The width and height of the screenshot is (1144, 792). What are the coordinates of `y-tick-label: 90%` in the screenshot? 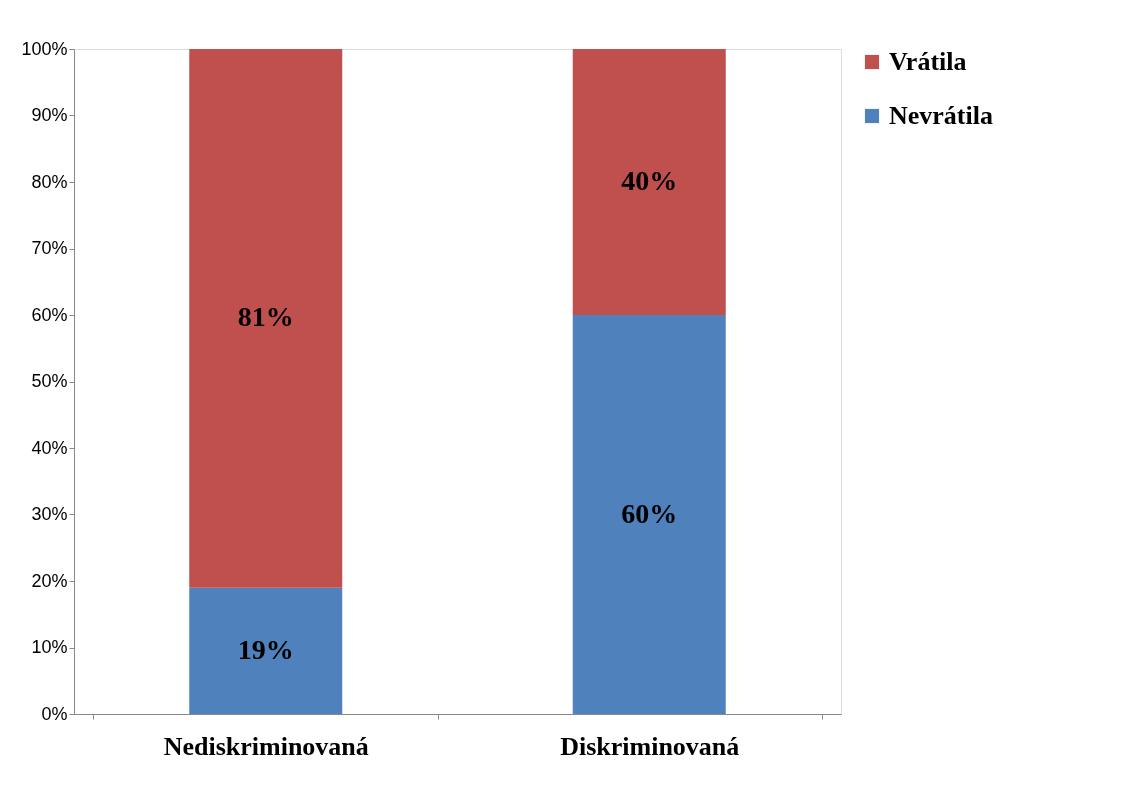 It's located at (49, 115).